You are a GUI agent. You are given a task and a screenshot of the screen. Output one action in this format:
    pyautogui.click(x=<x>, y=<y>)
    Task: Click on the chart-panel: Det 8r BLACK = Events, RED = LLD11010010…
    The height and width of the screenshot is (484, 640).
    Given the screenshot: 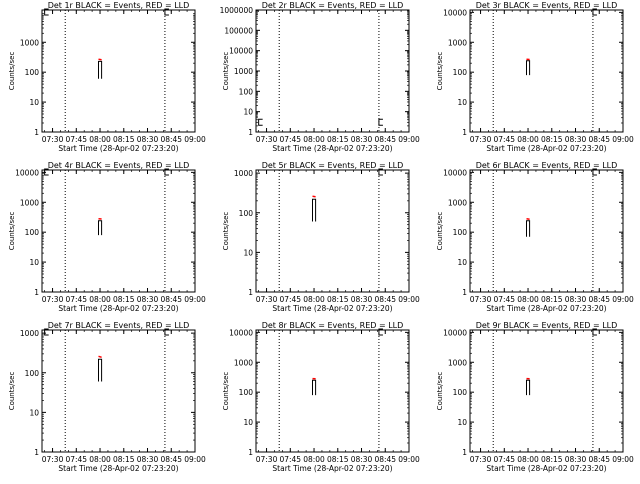 What is the action you would take?
    pyautogui.click(x=321, y=397)
    